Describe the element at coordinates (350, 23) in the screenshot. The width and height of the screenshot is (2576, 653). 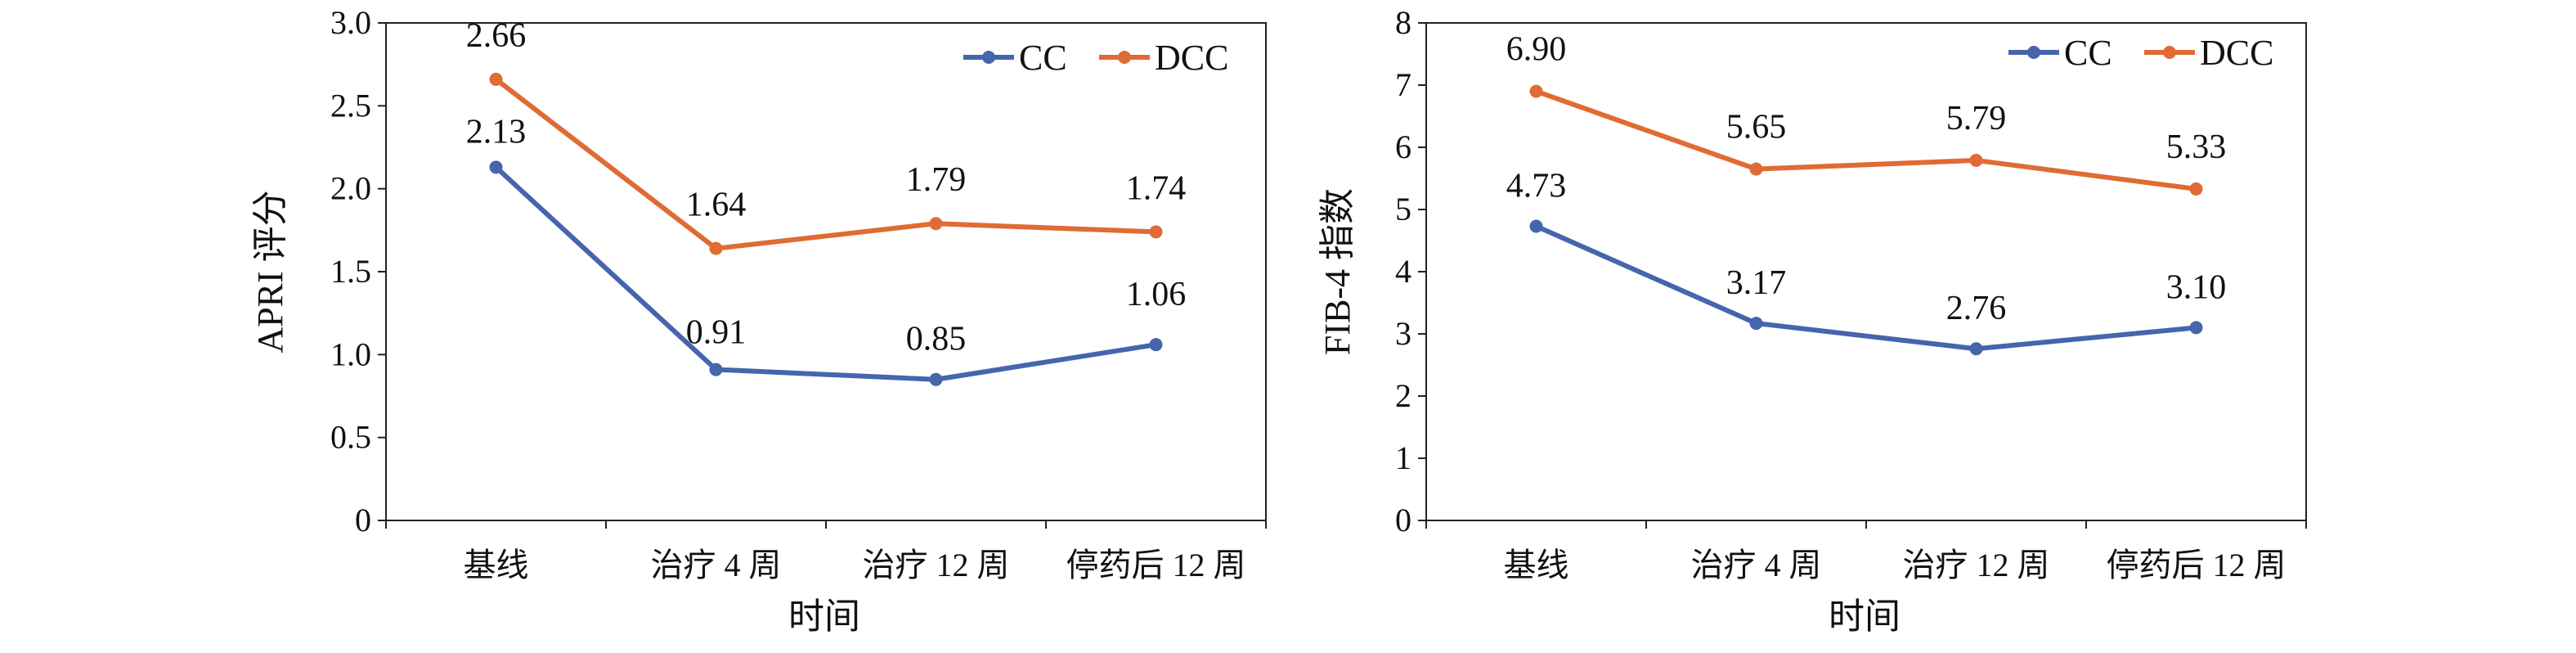
I see `chart1-y-tick-label: 3.0` at that location.